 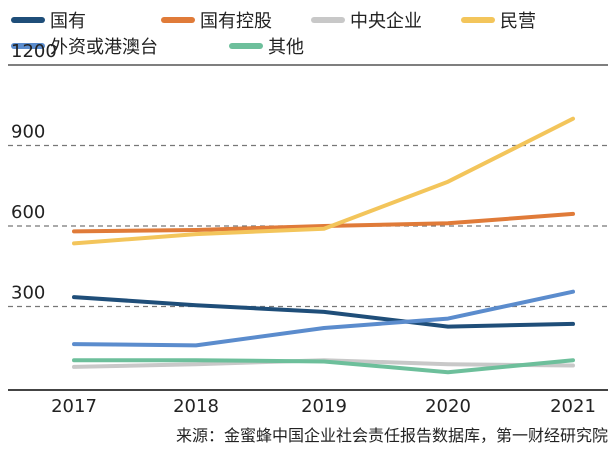 What do you see at coordinates (573, 406) in the screenshot?
I see `x-tick-label: 2021` at bounding box center [573, 406].